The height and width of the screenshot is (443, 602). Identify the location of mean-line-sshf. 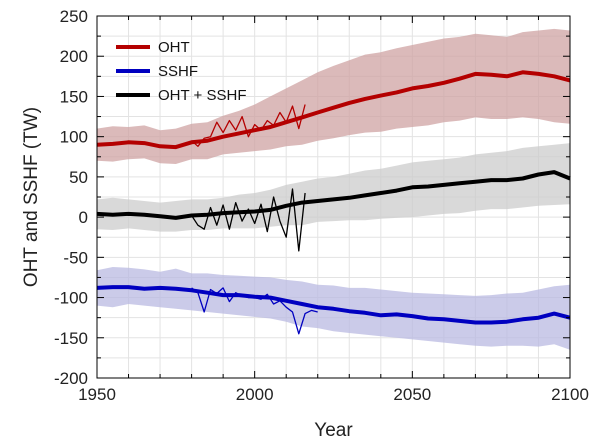
(333, 305).